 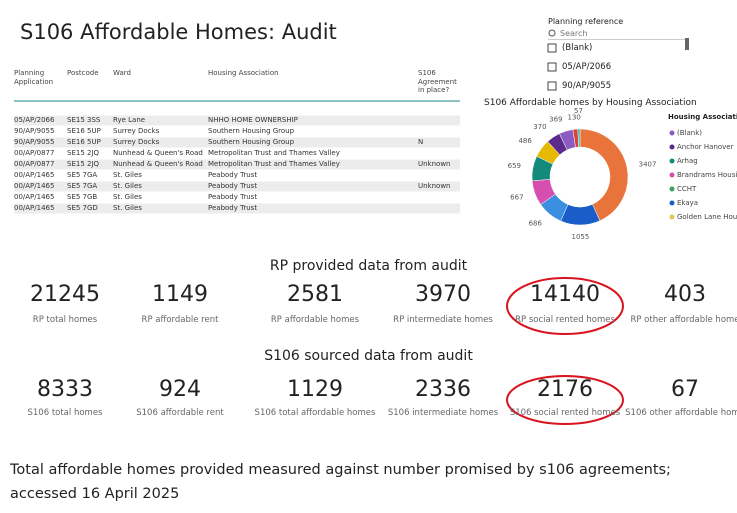 I want to click on data-label: 686, so click(x=536, y=223).